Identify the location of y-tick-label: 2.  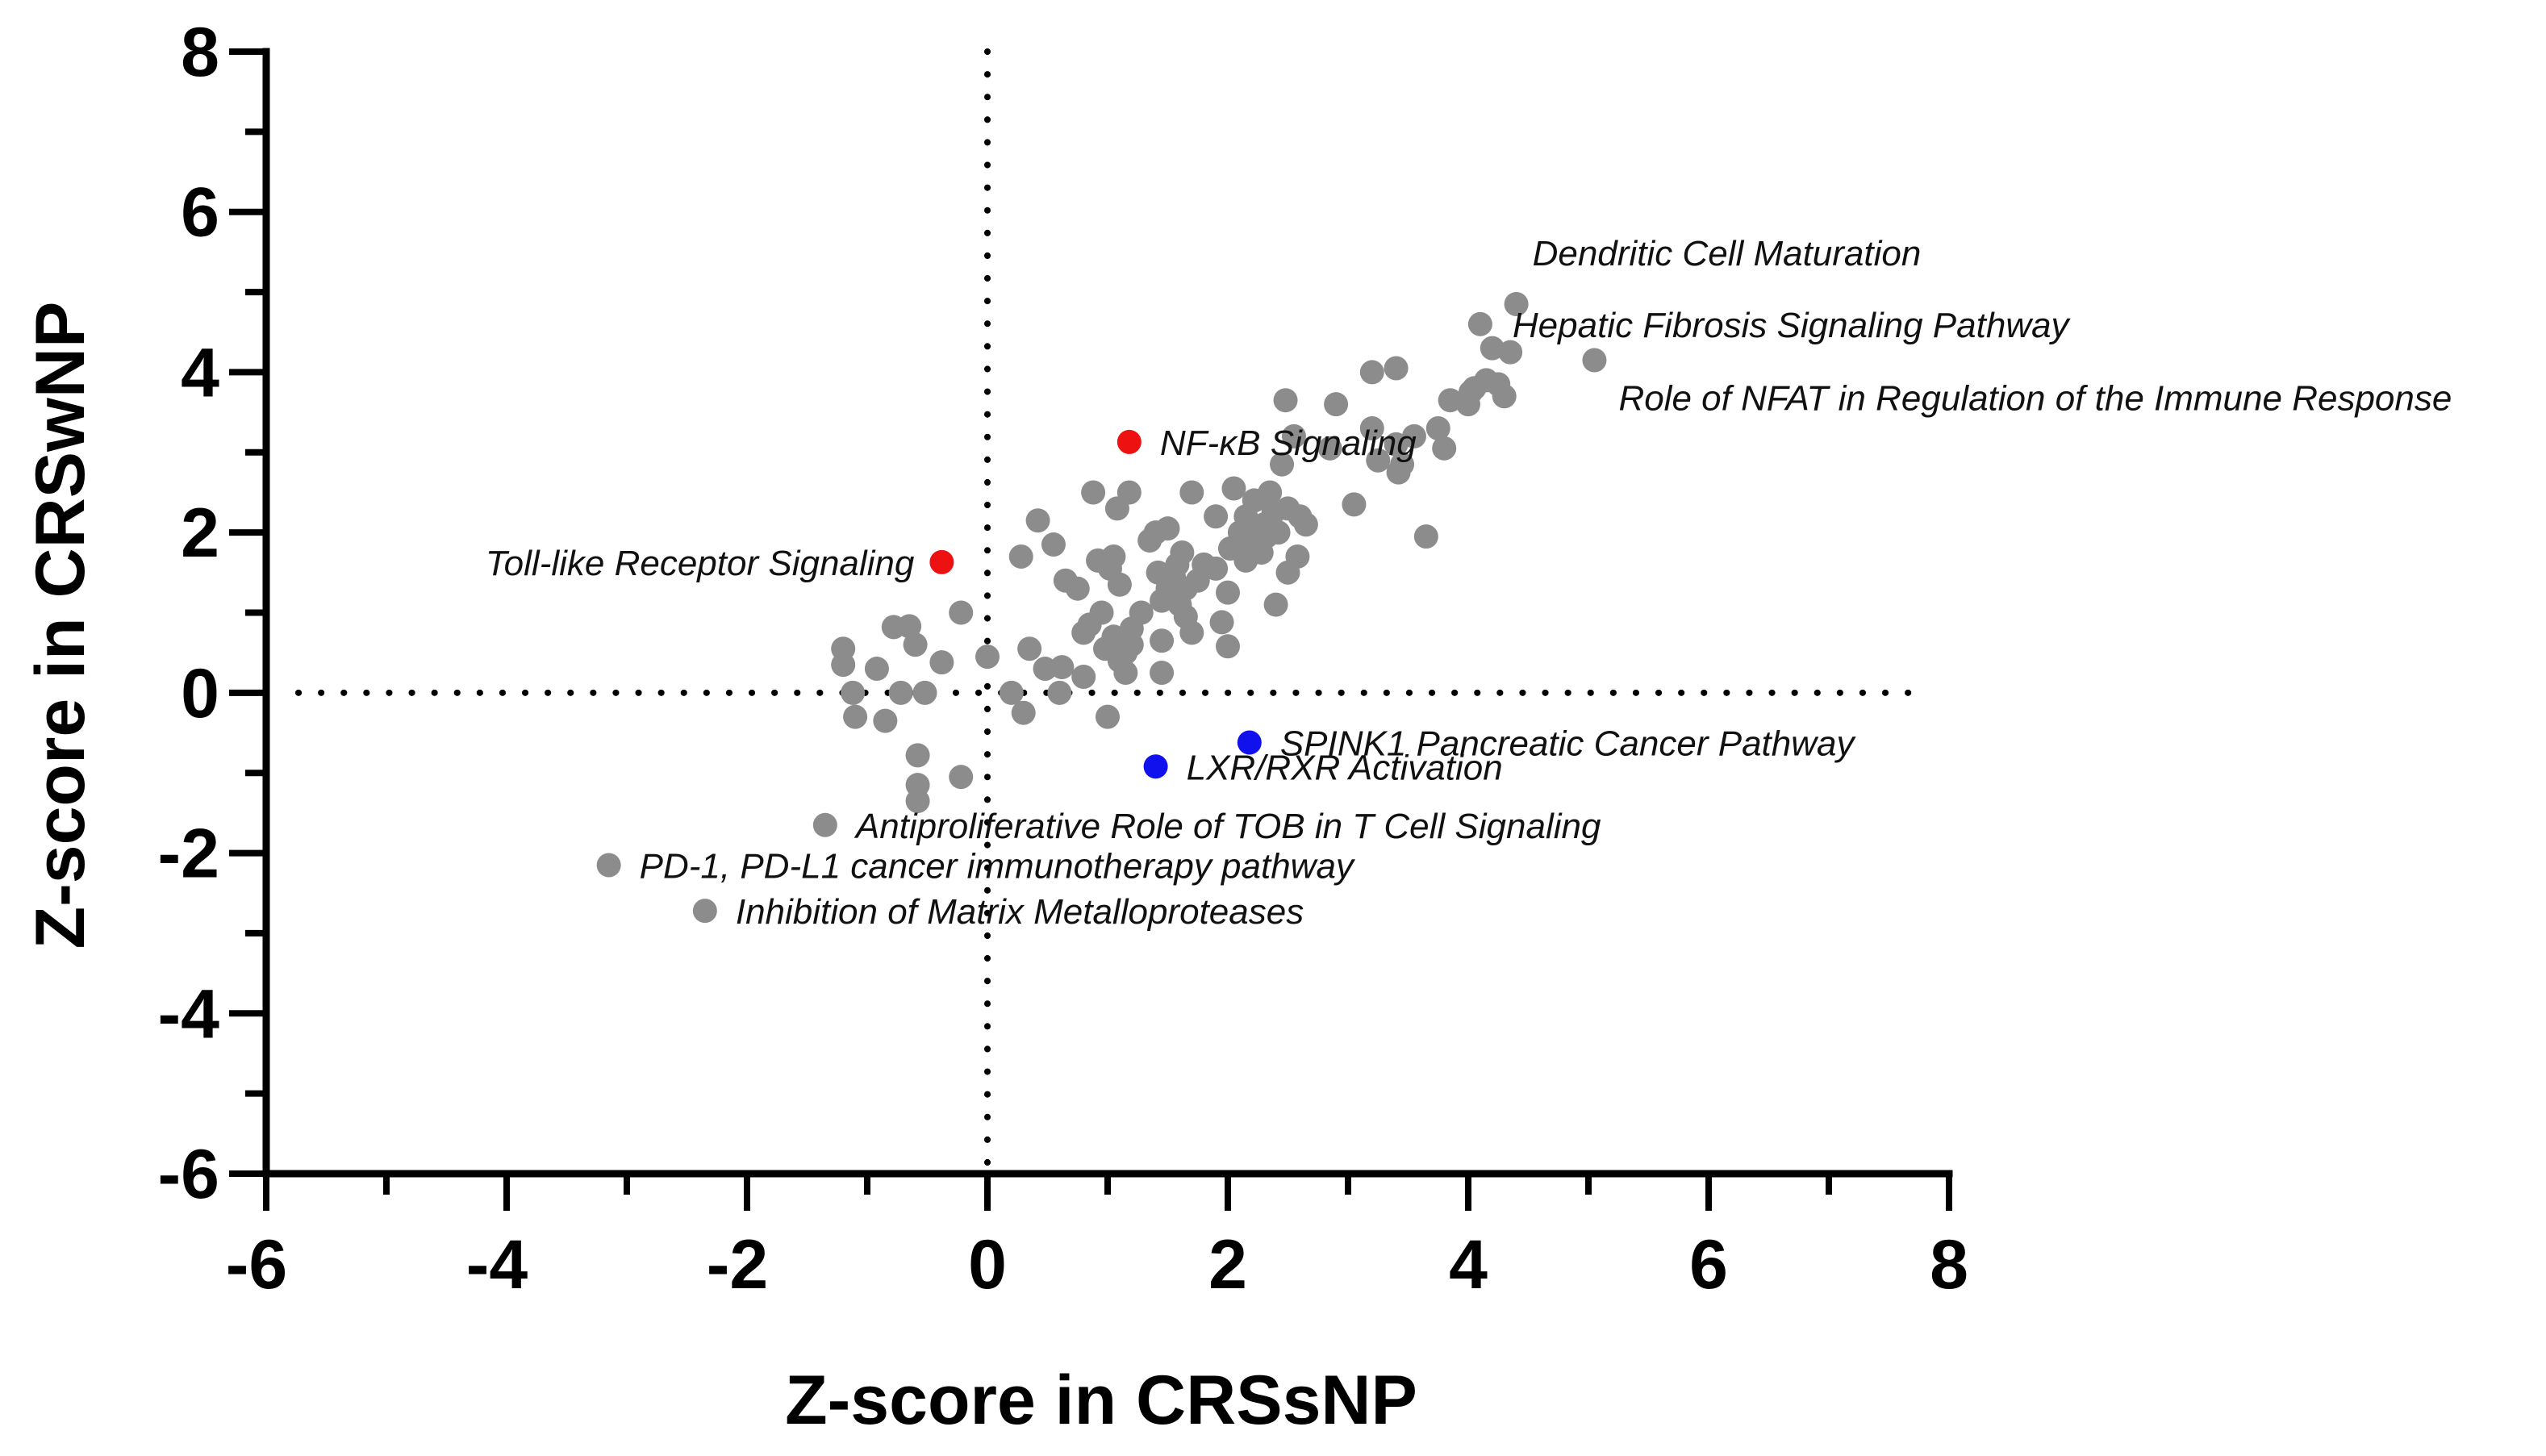
(200, 533).